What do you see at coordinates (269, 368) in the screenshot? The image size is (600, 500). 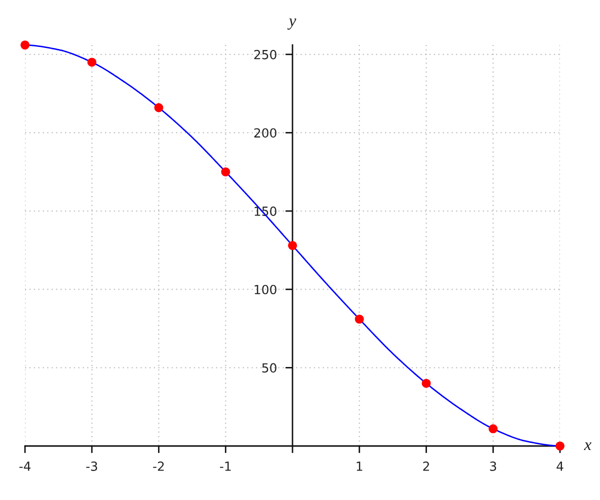 I see `y-tick-label: 50` at bounding box center [269, 368].